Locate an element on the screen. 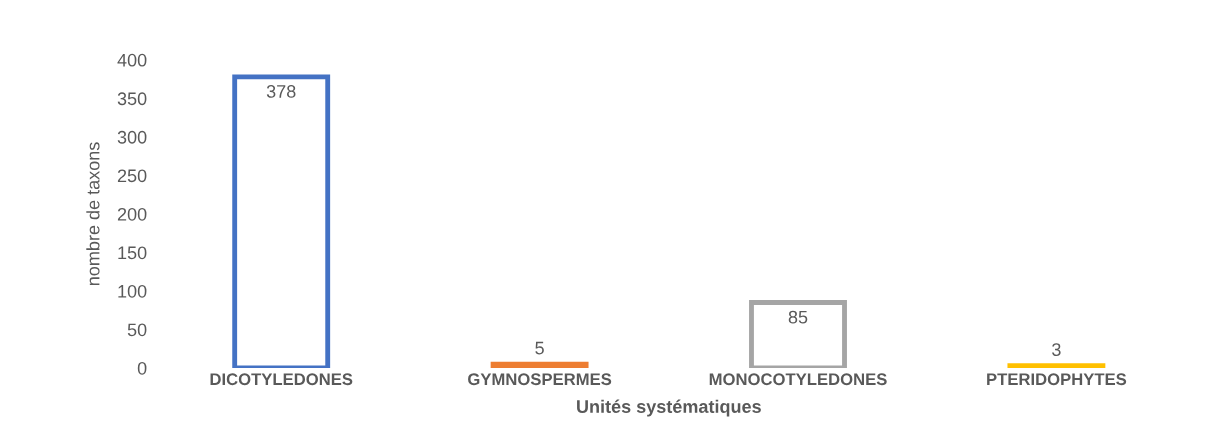 The width and height of the screenshot is (1216, 434). y-tick-label: 0 is located at coordinates (142, 368).